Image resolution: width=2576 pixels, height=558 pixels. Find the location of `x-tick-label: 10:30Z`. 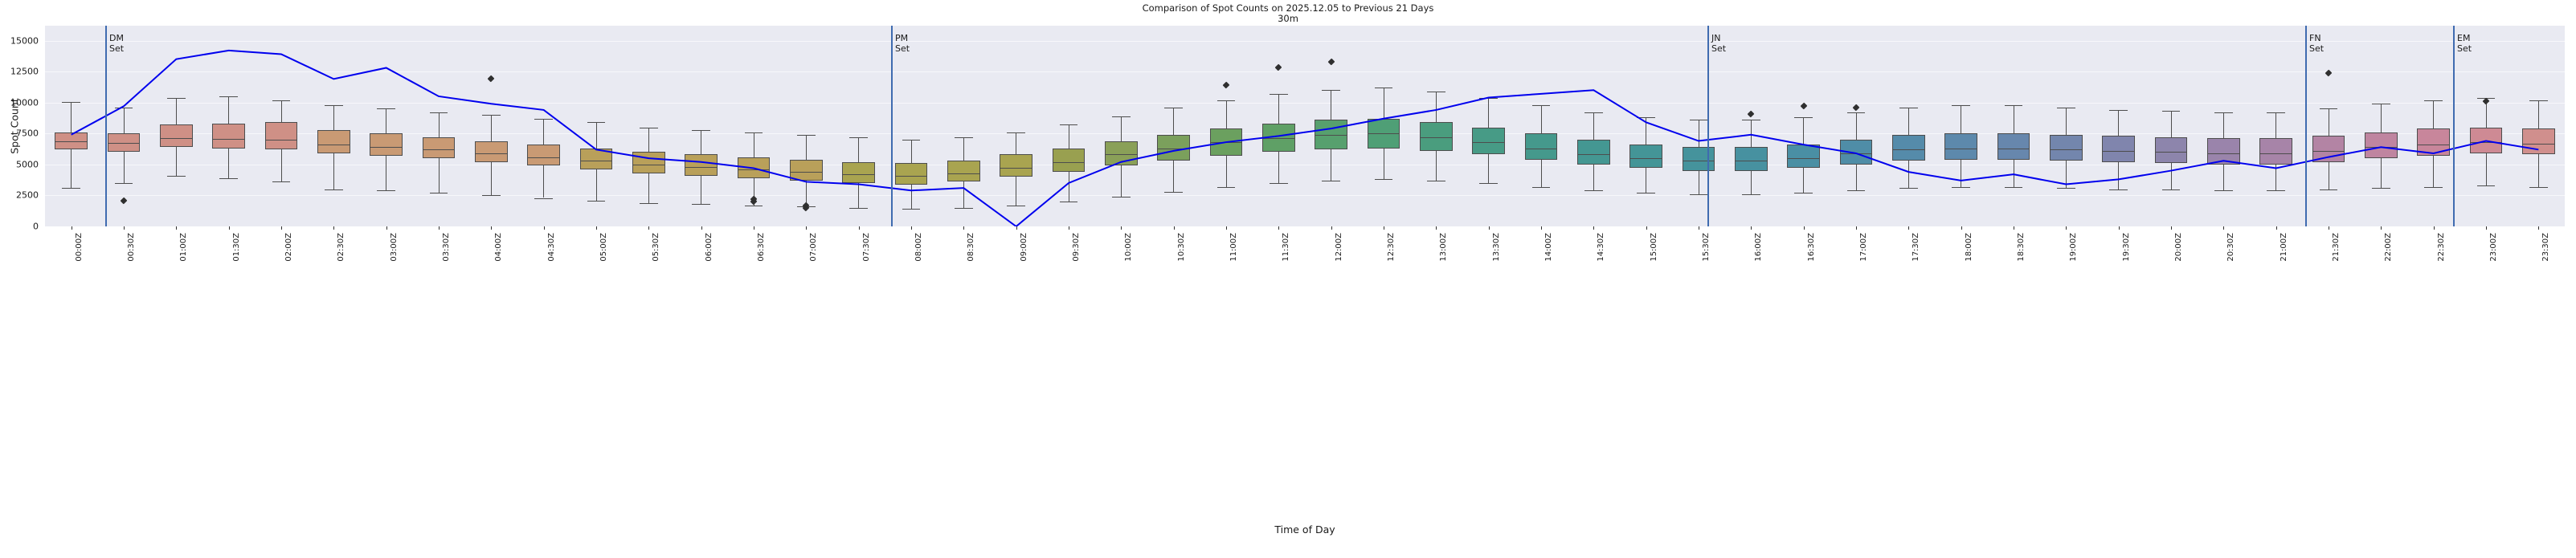

x-tick-label: 10:30Z is located at coordinates (1181, 247).